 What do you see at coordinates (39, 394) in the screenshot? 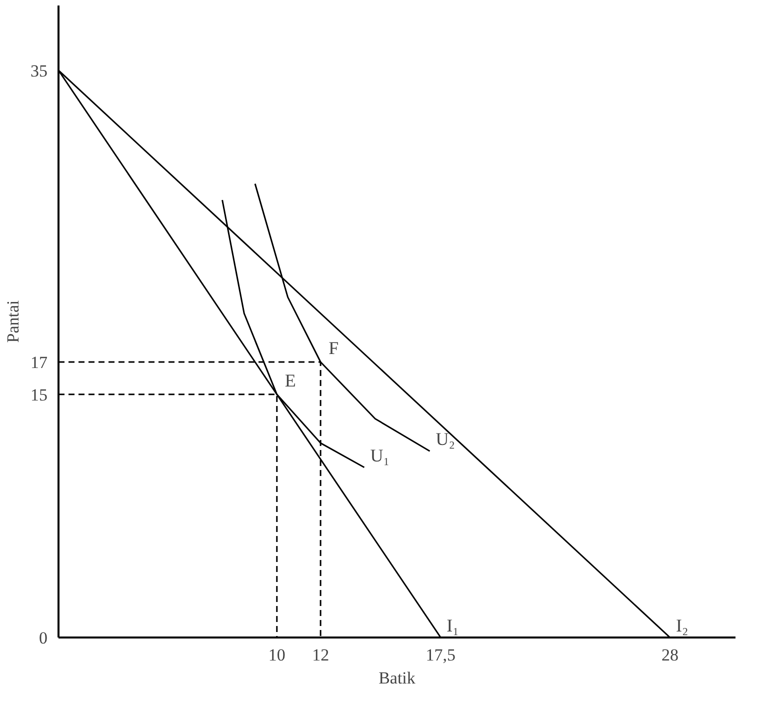
I see `y-tick-label: 15` at bounding box center [39, 394].